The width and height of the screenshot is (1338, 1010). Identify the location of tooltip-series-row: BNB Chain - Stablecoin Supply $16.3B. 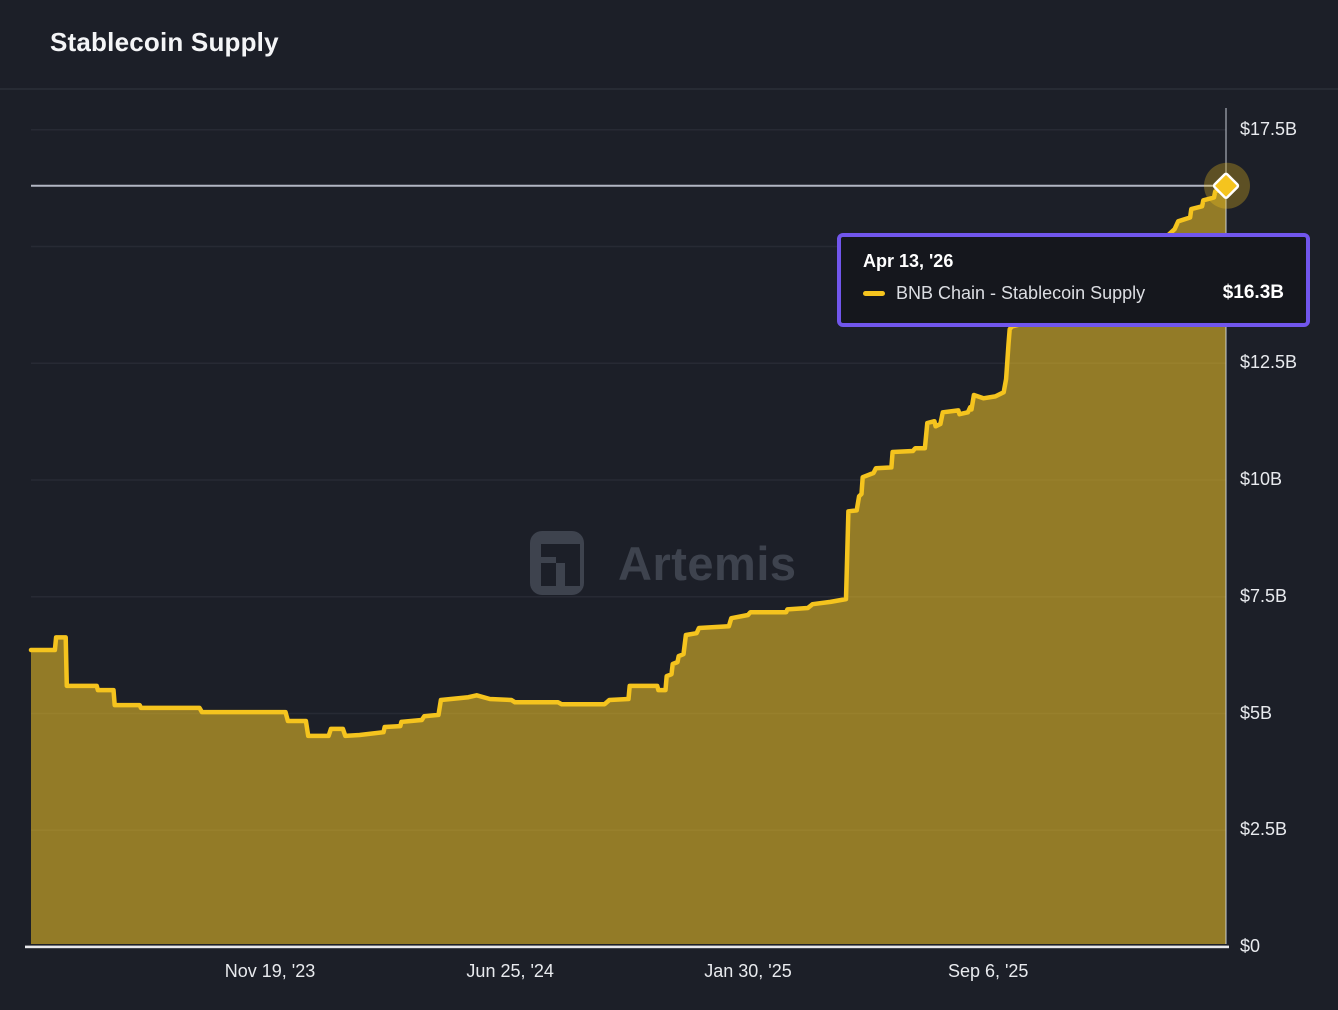
(1073, 293).